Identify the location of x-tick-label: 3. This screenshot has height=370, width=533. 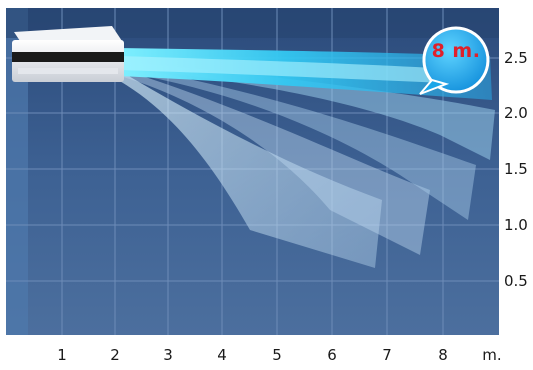
(168, 355).